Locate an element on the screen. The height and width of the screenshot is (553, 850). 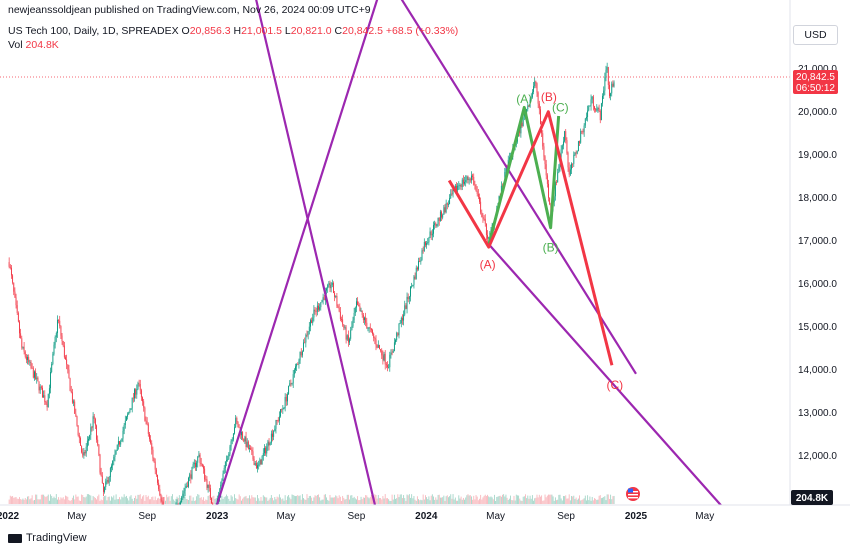
elliott-waves: (A)(B)(C)(A)(B)(C) is located at coordinates (535, 241).